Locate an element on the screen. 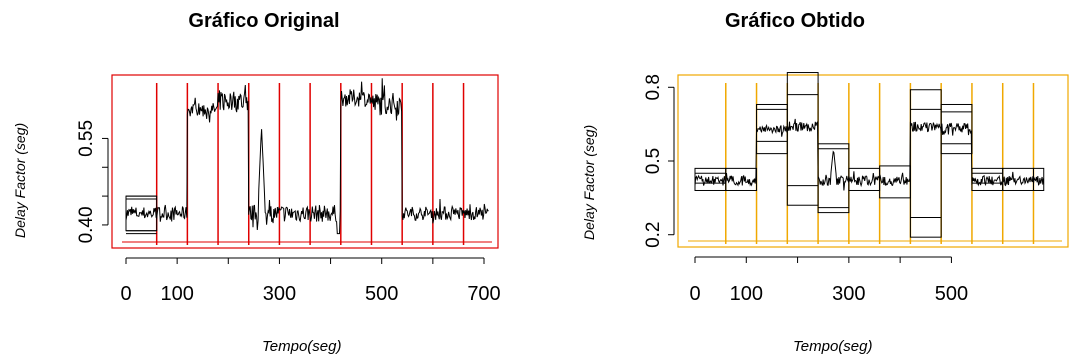 The image size is (1069, 363). chart-title: Gráfico Original is located at coordinates (264, 21).